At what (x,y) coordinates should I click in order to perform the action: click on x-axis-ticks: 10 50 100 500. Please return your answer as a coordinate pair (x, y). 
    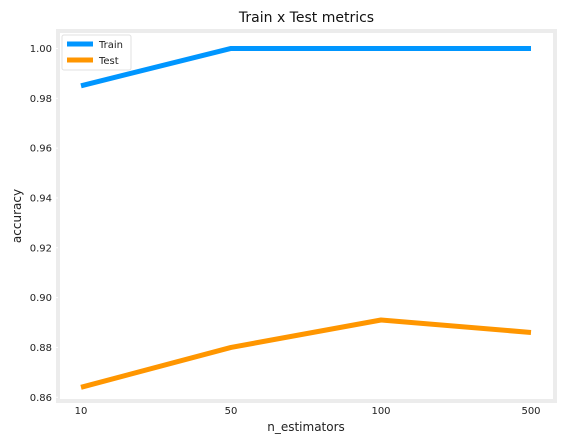
    Looking at the image, I should click on (308, 411).